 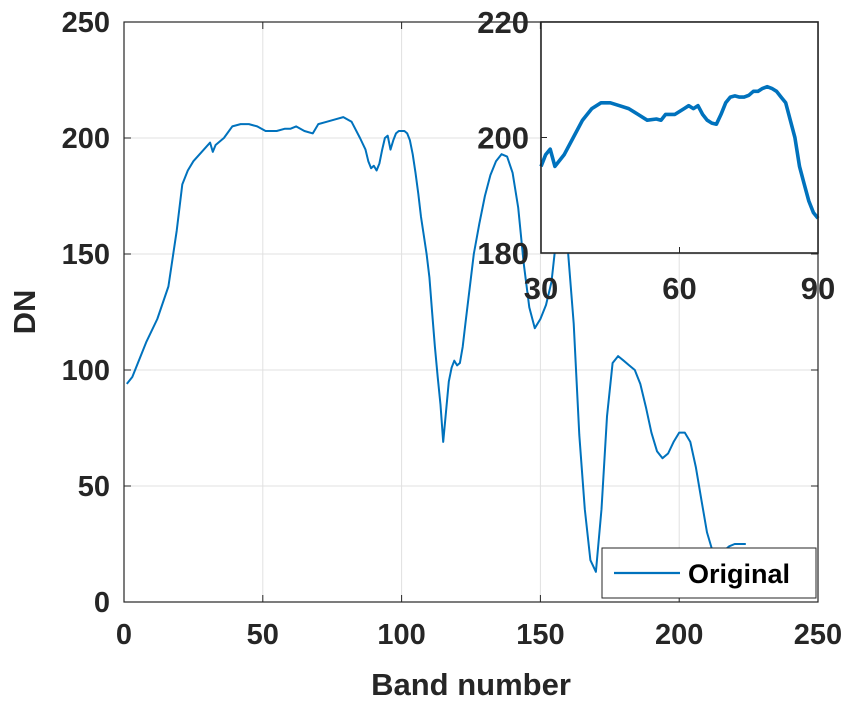 I want to click on legend-label: Original, so click(x=739, y=574).